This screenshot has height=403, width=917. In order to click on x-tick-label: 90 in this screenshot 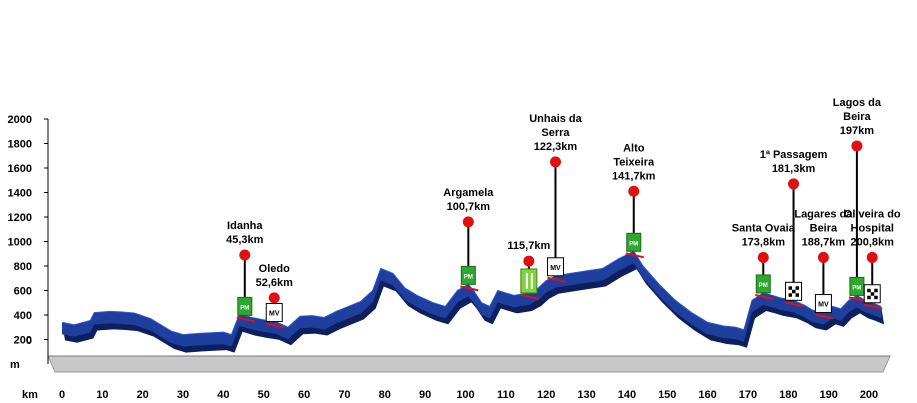, I will do `click(425, 395)`.